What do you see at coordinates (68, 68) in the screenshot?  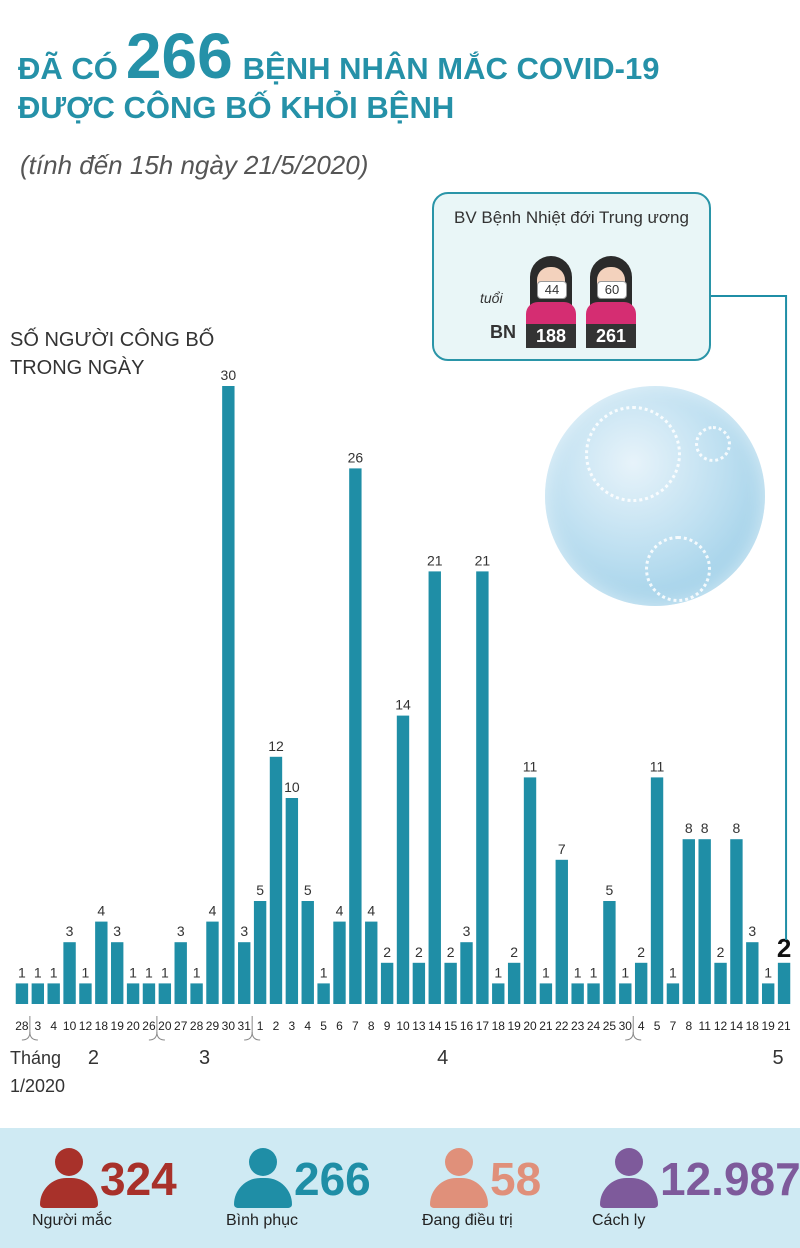 I see `title-prefix: ĐÃ CÓ` at bounding box center [68, 68].